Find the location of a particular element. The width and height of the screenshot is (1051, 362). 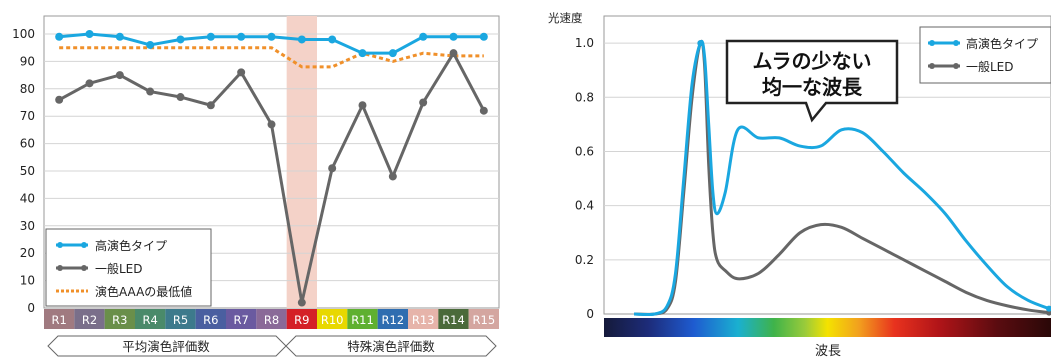

group-bracket-average: 平均演色評価数 is located at coordinates (167, 346).